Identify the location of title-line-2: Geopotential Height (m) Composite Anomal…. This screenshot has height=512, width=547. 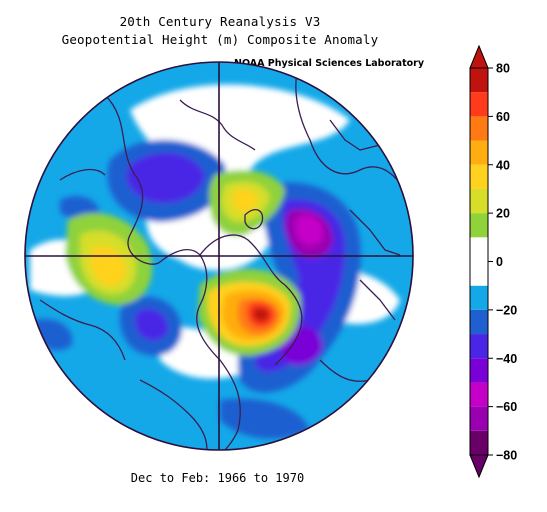
(220, 39).